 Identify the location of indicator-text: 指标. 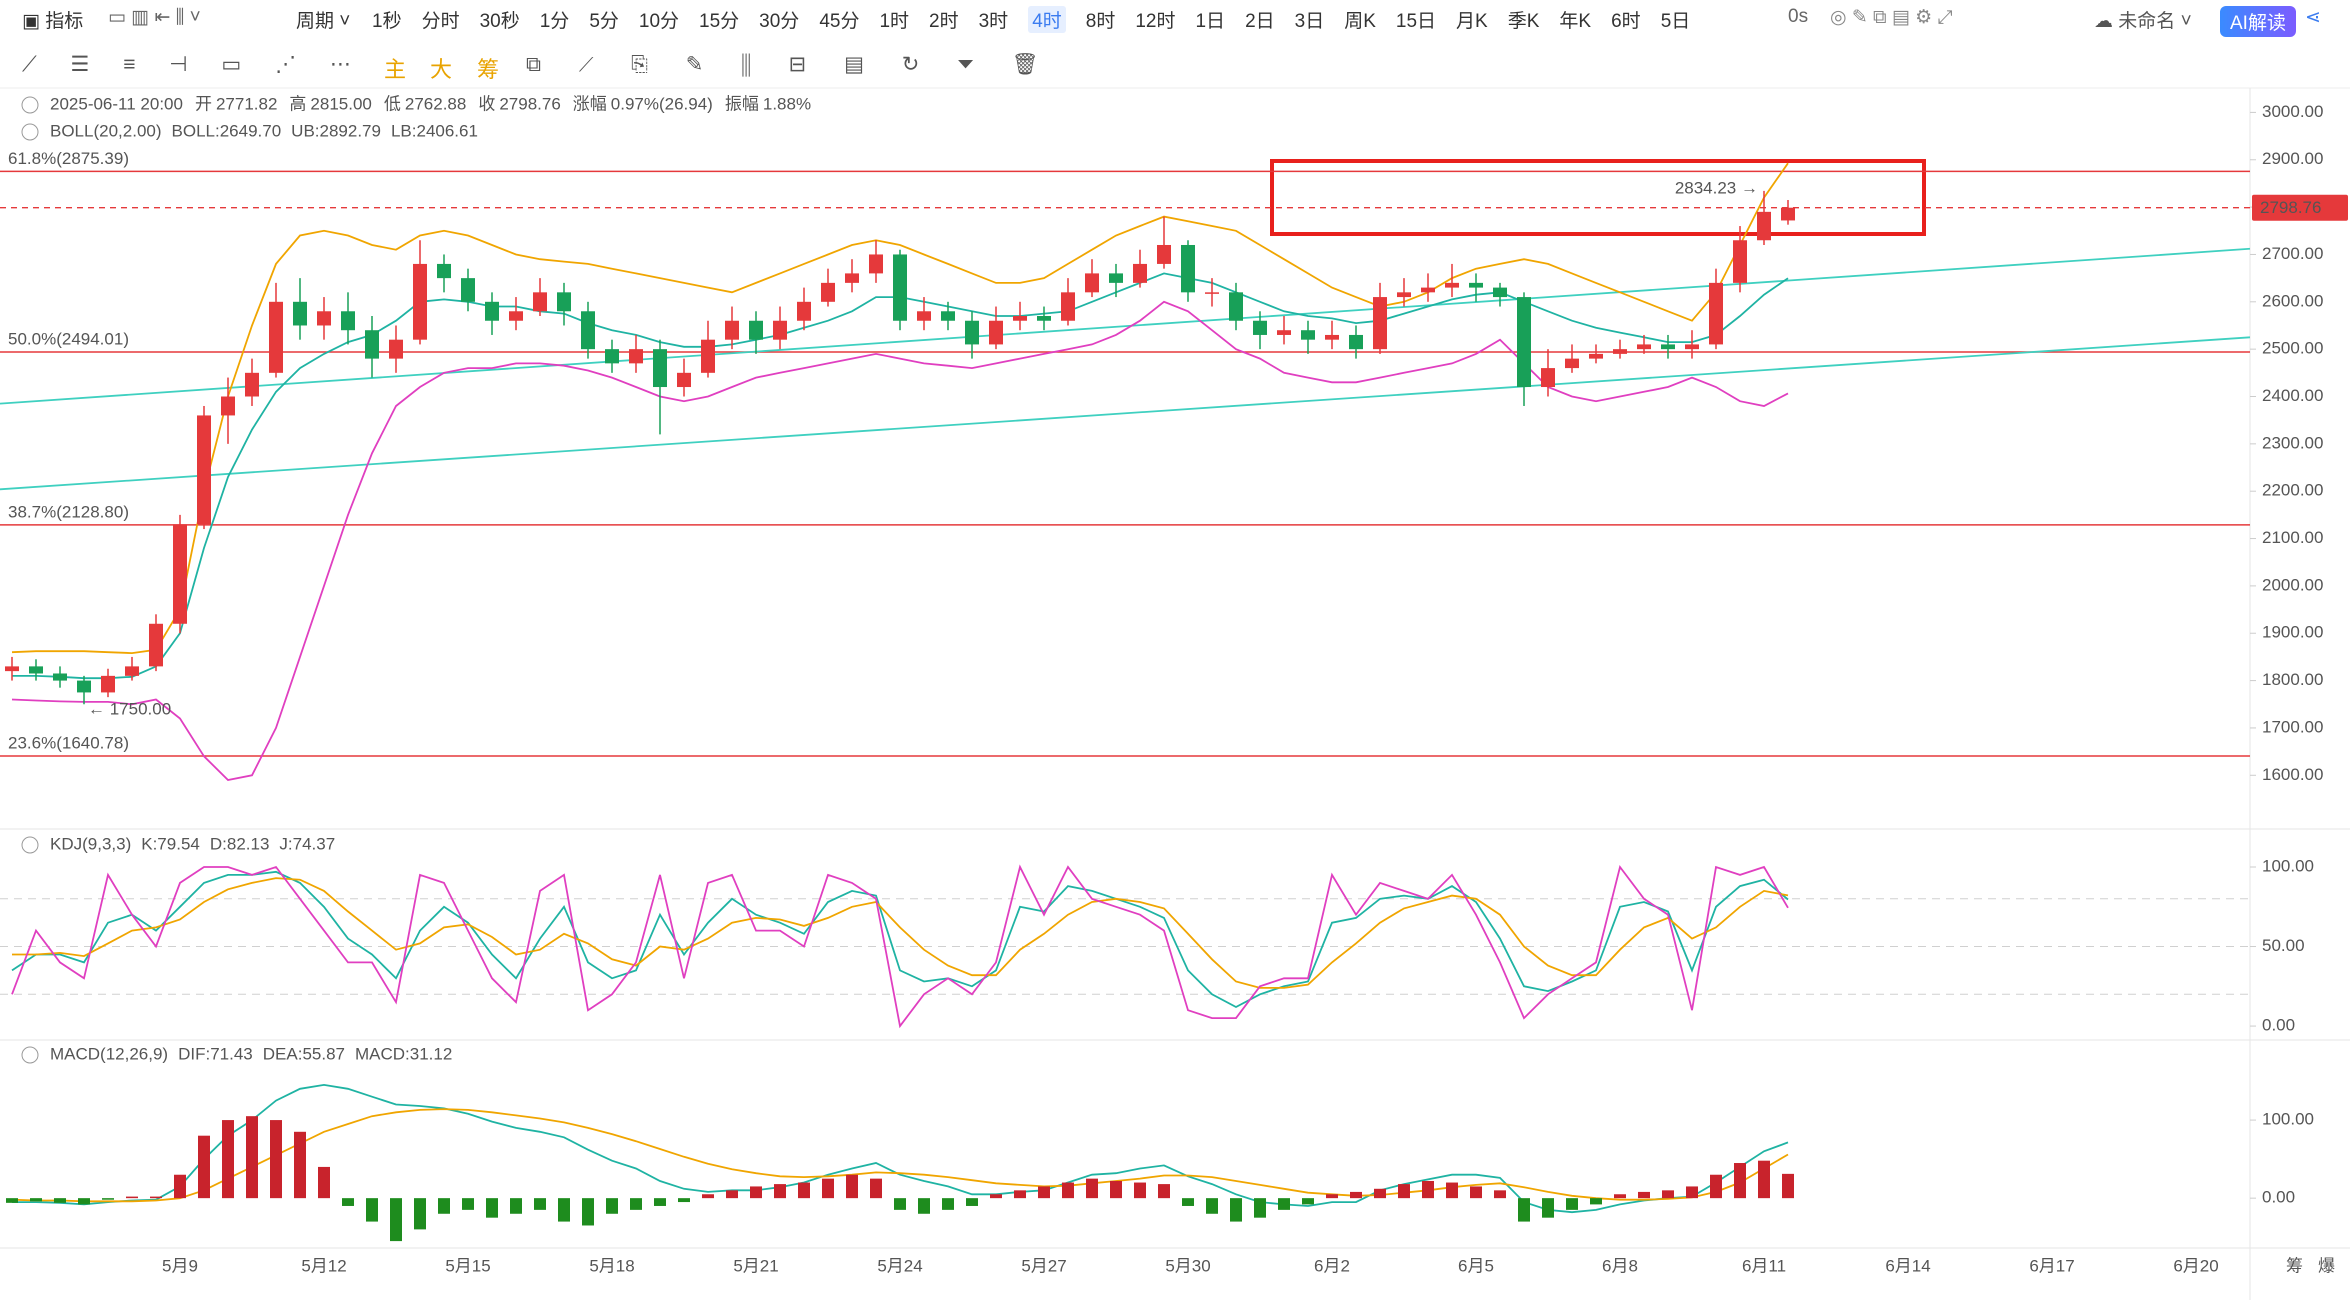
(64, 21).